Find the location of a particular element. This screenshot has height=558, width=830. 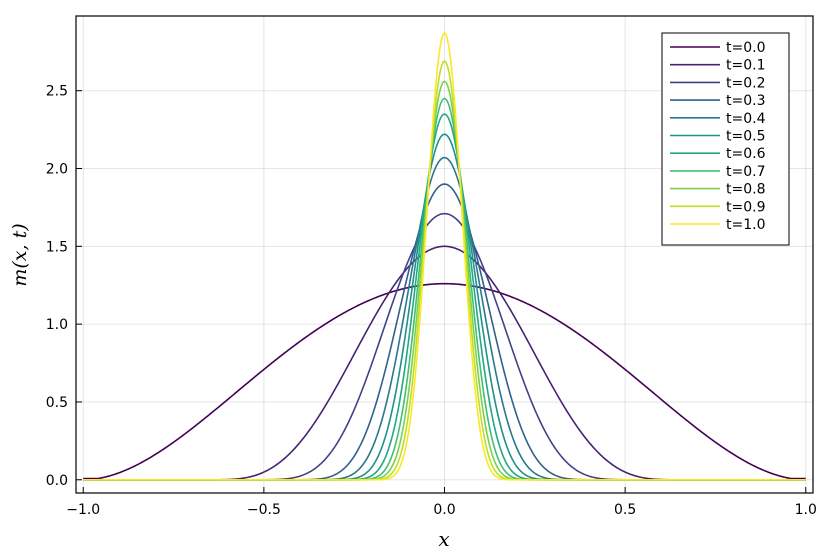

x-axis-label: x is located at coordinates (443, 539).